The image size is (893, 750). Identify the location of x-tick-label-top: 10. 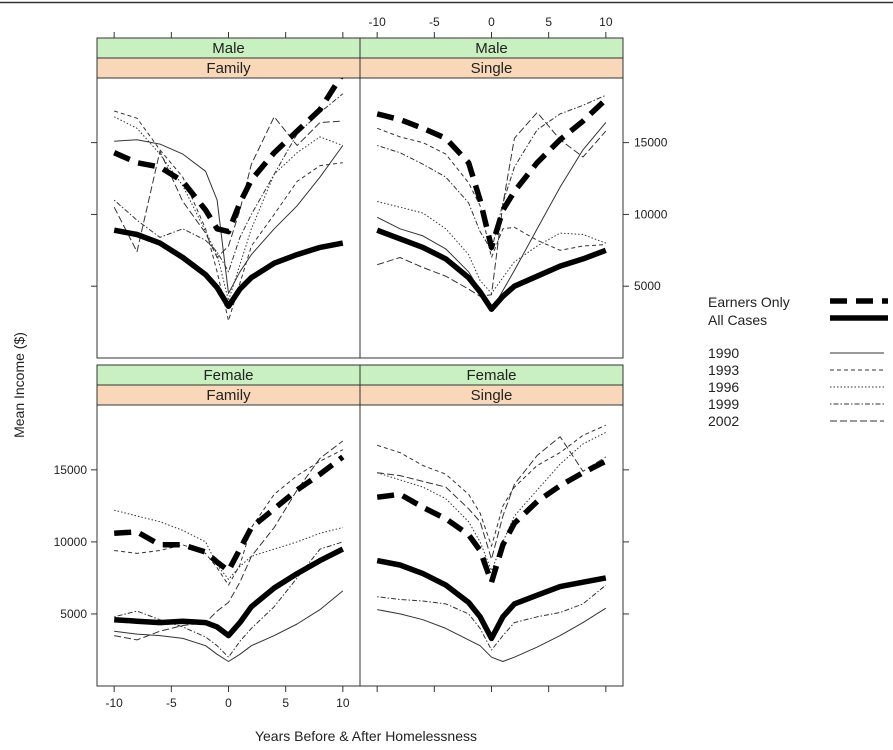
(606, 22).